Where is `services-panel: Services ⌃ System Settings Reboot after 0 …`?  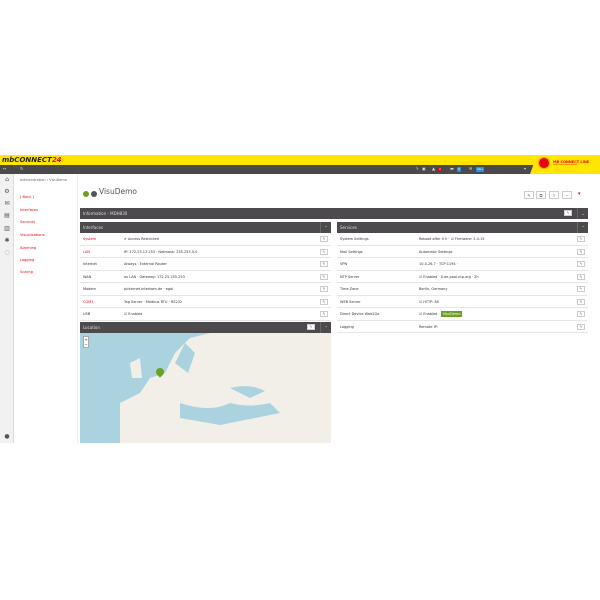
services-panel: Services ⌃ System Settings Reboot after 0 … is located at coordinates (462, 277).